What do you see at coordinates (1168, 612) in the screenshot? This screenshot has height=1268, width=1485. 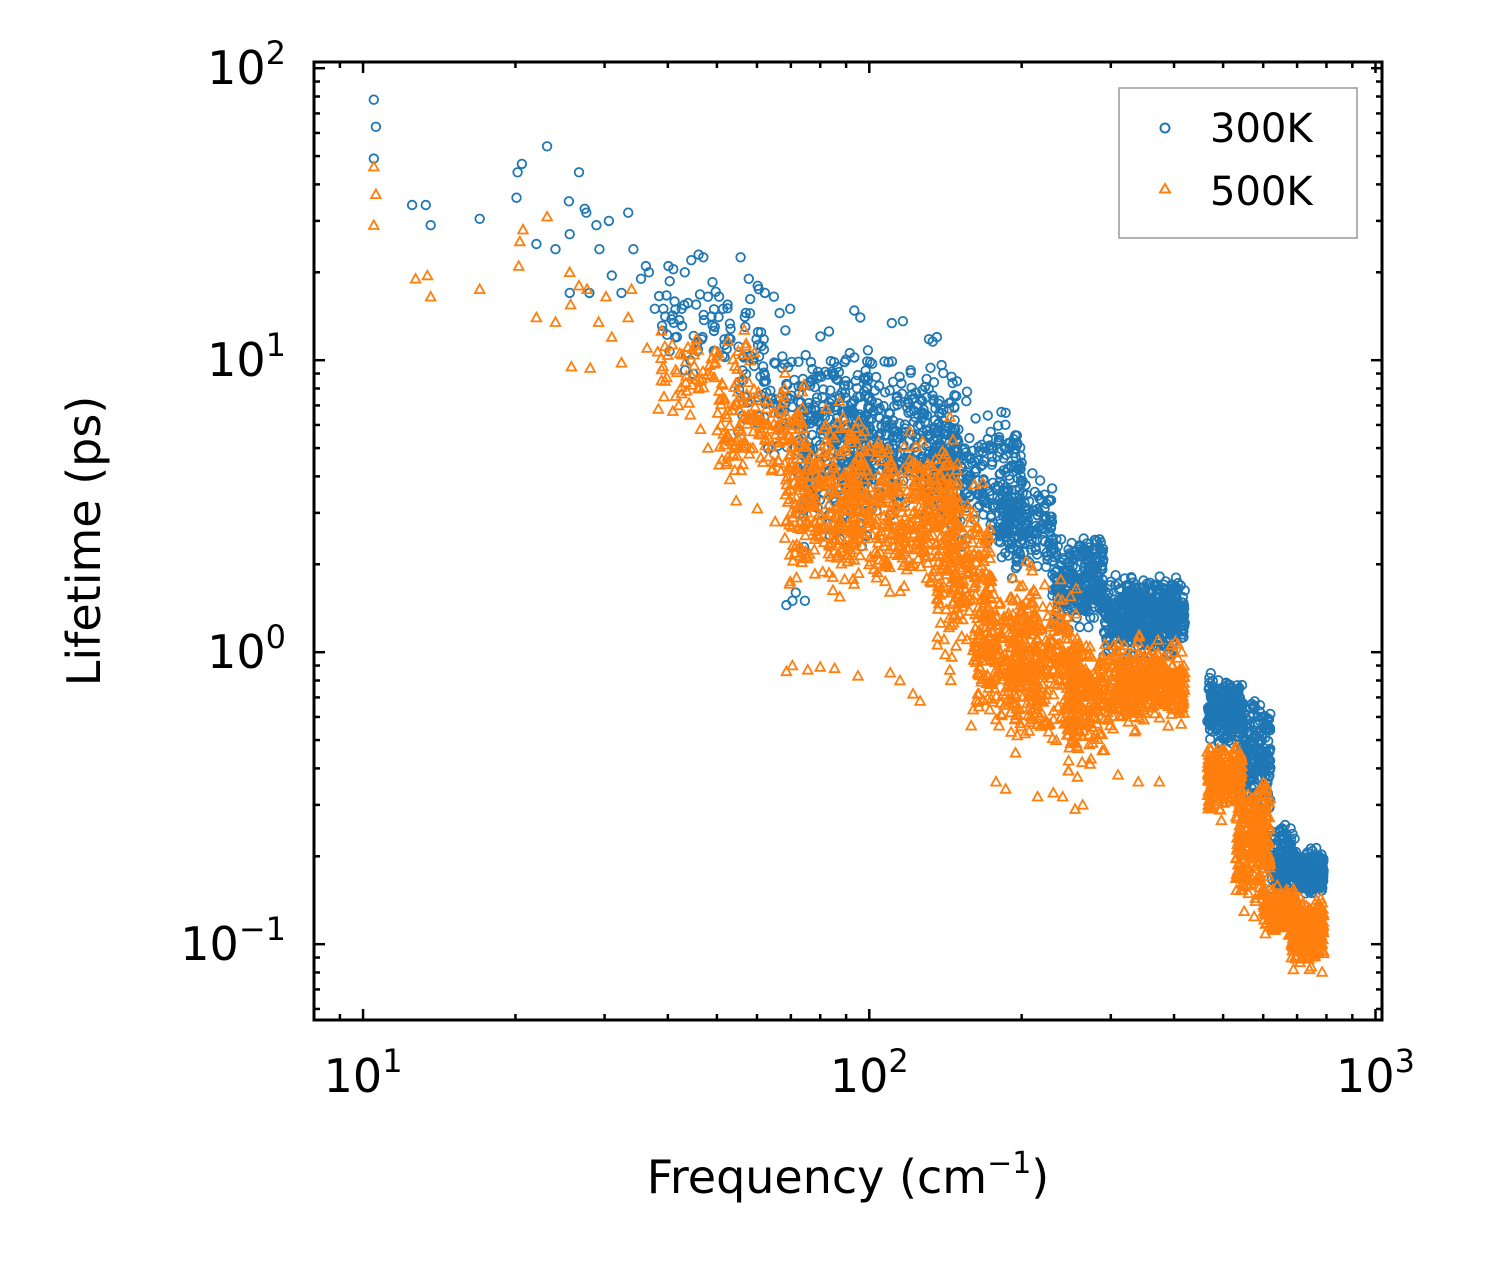 I see `data-point-300k-2083` at bounding box center [1168, 612].